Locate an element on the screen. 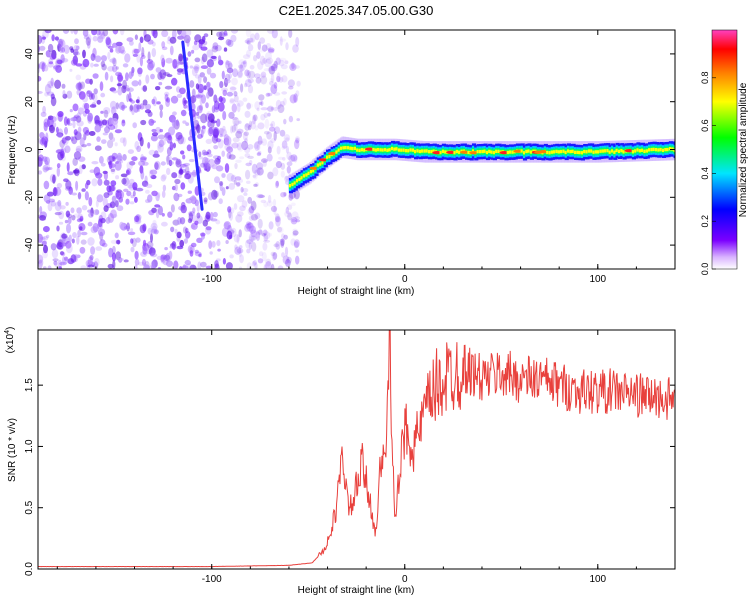 The height and width of the screenshot is (605, 750). spectrogram-xlabel: Height of straight line (km) is located at coordinates (356, 291).